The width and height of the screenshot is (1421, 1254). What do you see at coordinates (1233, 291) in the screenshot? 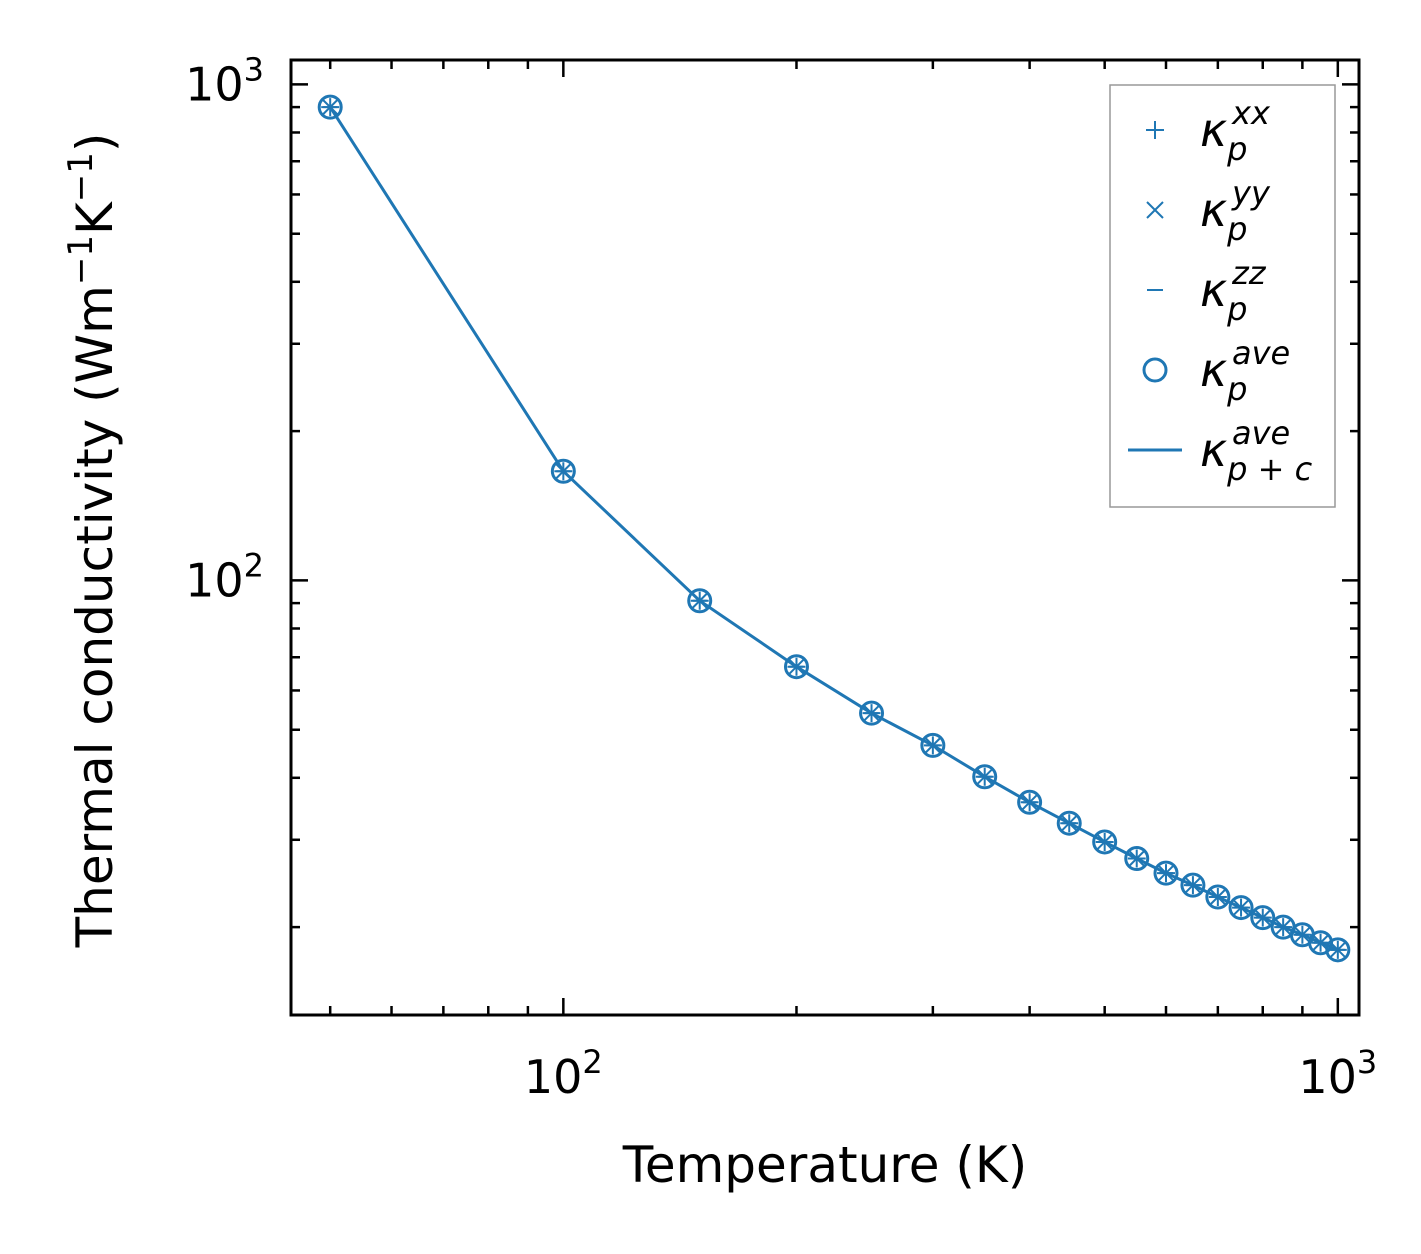
I see `legend-label: κpzz` at bounding box center [1233, 291].